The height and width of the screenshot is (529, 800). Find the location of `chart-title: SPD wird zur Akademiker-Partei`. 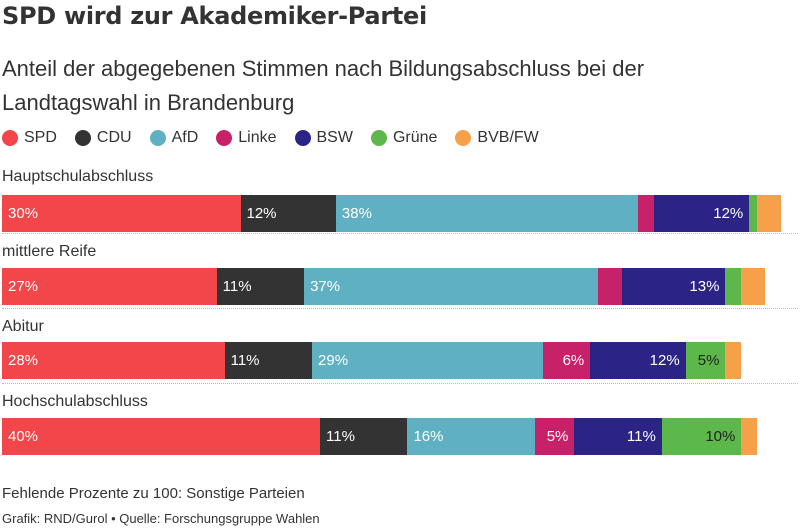

chart-title: SPD wird zur Akademiker-Partei is located at coordinates (214, 16).